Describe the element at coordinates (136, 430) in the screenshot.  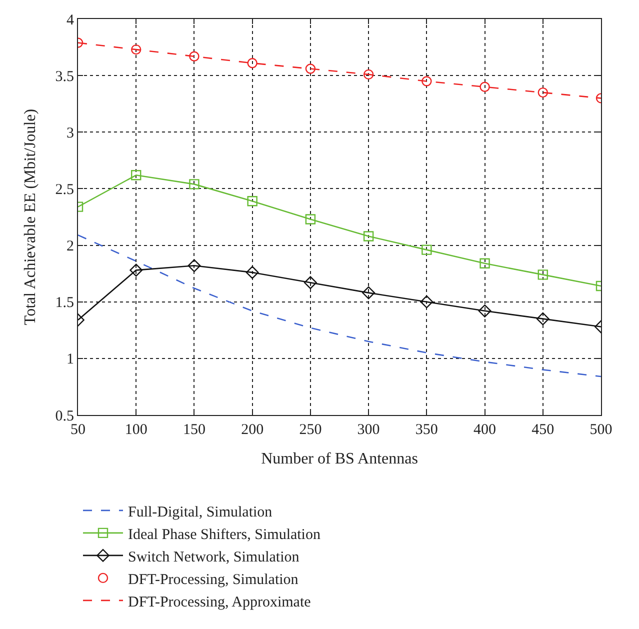
I see `x-tick-label: 100` at that location.